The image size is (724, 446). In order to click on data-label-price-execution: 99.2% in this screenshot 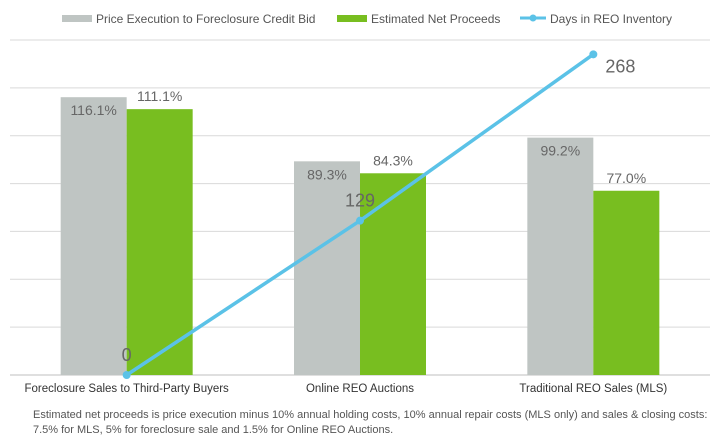, I will do `click(560, 151)`.